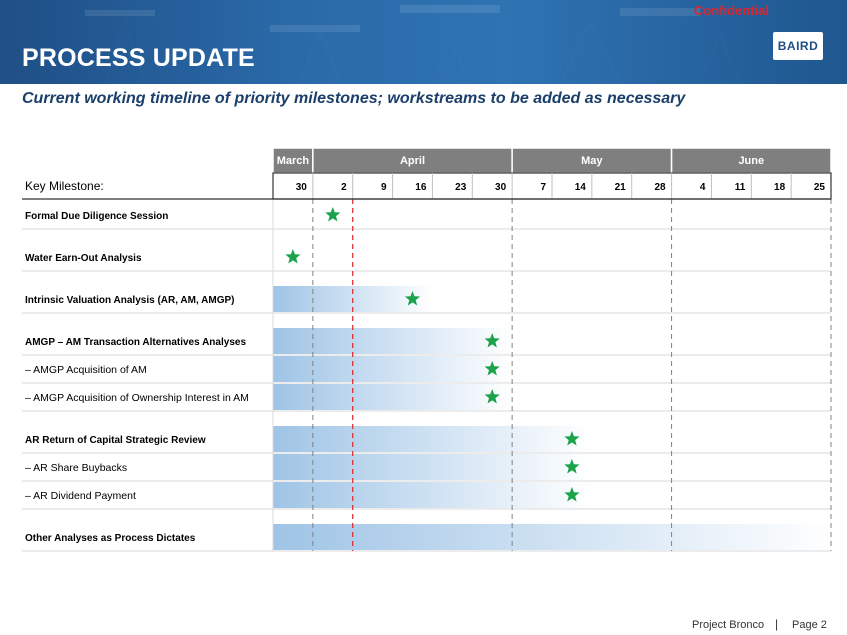 The height and width of the screenshot is (635, 847). What do you see at coordinates (592, 161) in the screenshot?
I see `month-label: May` at bounding box center [592, 161].